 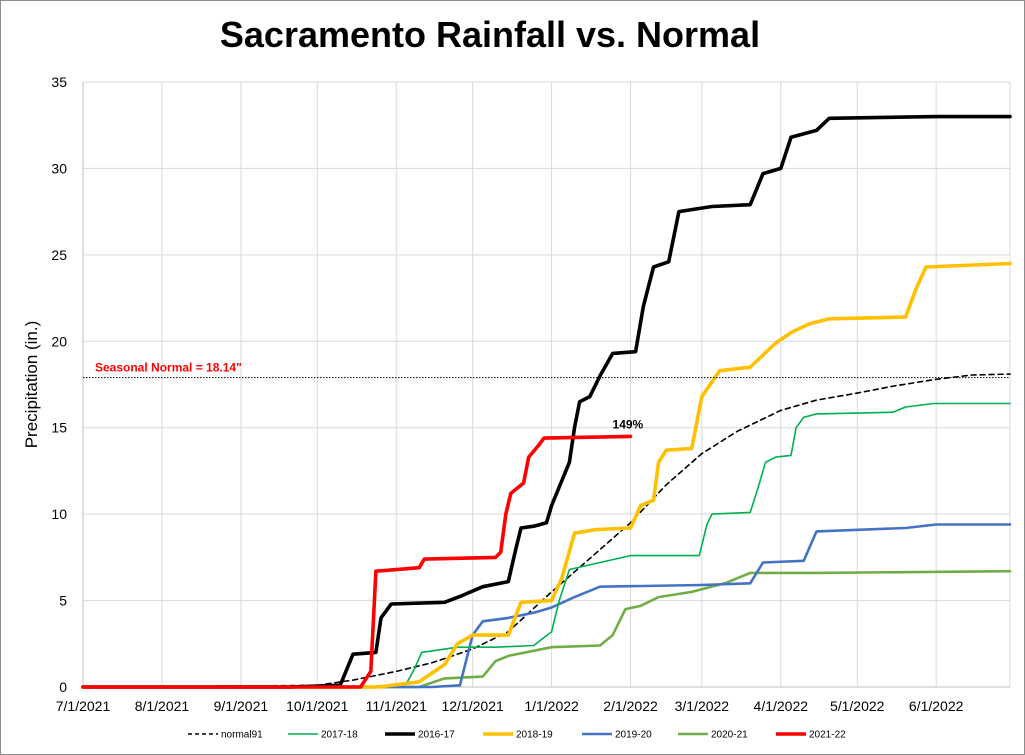 I want to click on y-tick-label: 0, so click(x=63, y=687).